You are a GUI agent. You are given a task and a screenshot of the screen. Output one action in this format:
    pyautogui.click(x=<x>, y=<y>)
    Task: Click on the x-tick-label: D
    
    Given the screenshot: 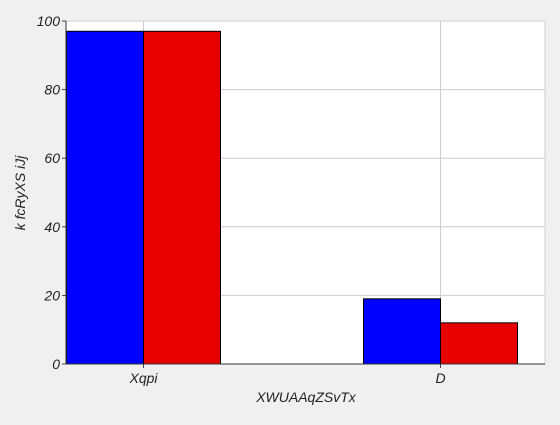 What is the action you would take?
    pyautogui.click(x=440, y=378)
    